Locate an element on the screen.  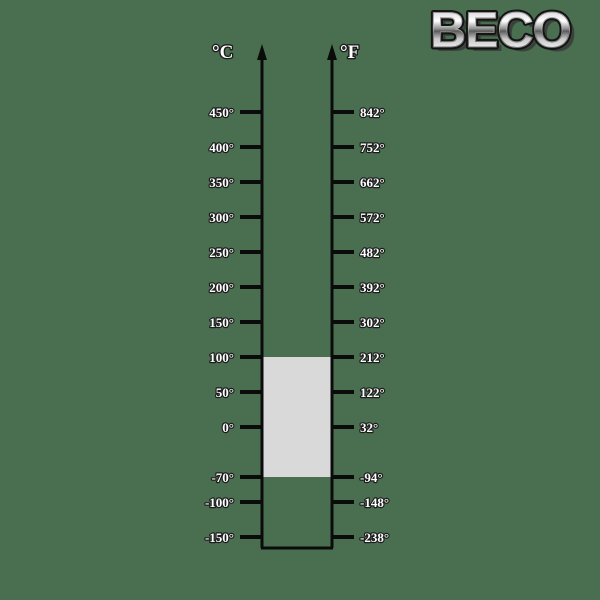
celsius-tick-label: -150° is located at coordinates (219, 537).